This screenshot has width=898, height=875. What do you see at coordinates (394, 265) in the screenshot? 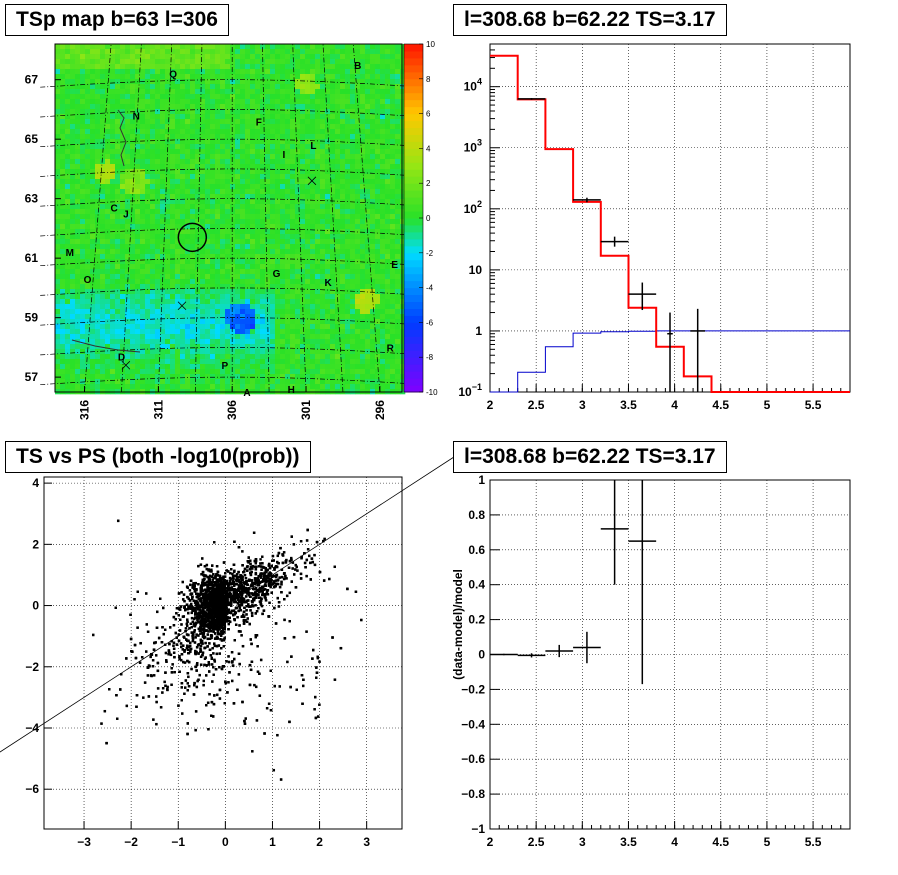
I see `region-label: E` at bounding box center [394, 265].